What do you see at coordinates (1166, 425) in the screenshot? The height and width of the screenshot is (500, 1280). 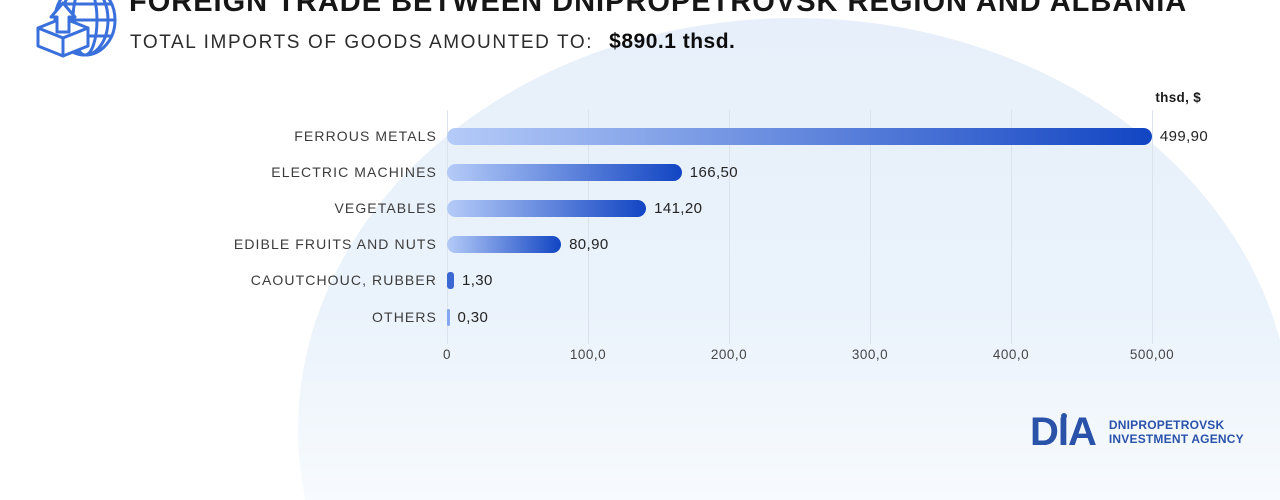 I see `logo-line1: DNIPROPETROVSK` at bounding box center [1166, 425].